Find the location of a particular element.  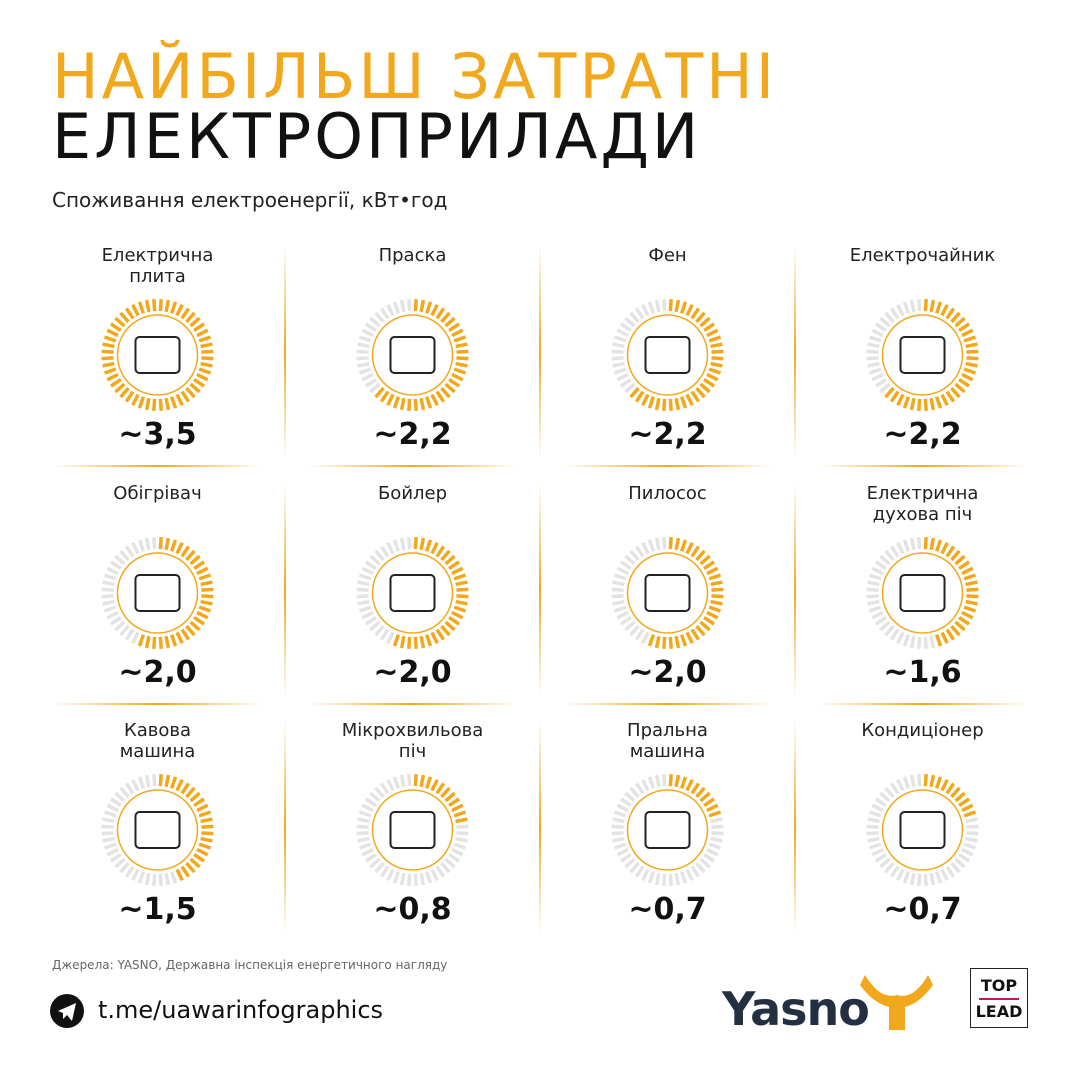

value-label: ~2,0 is located at coordinates (667, 672).